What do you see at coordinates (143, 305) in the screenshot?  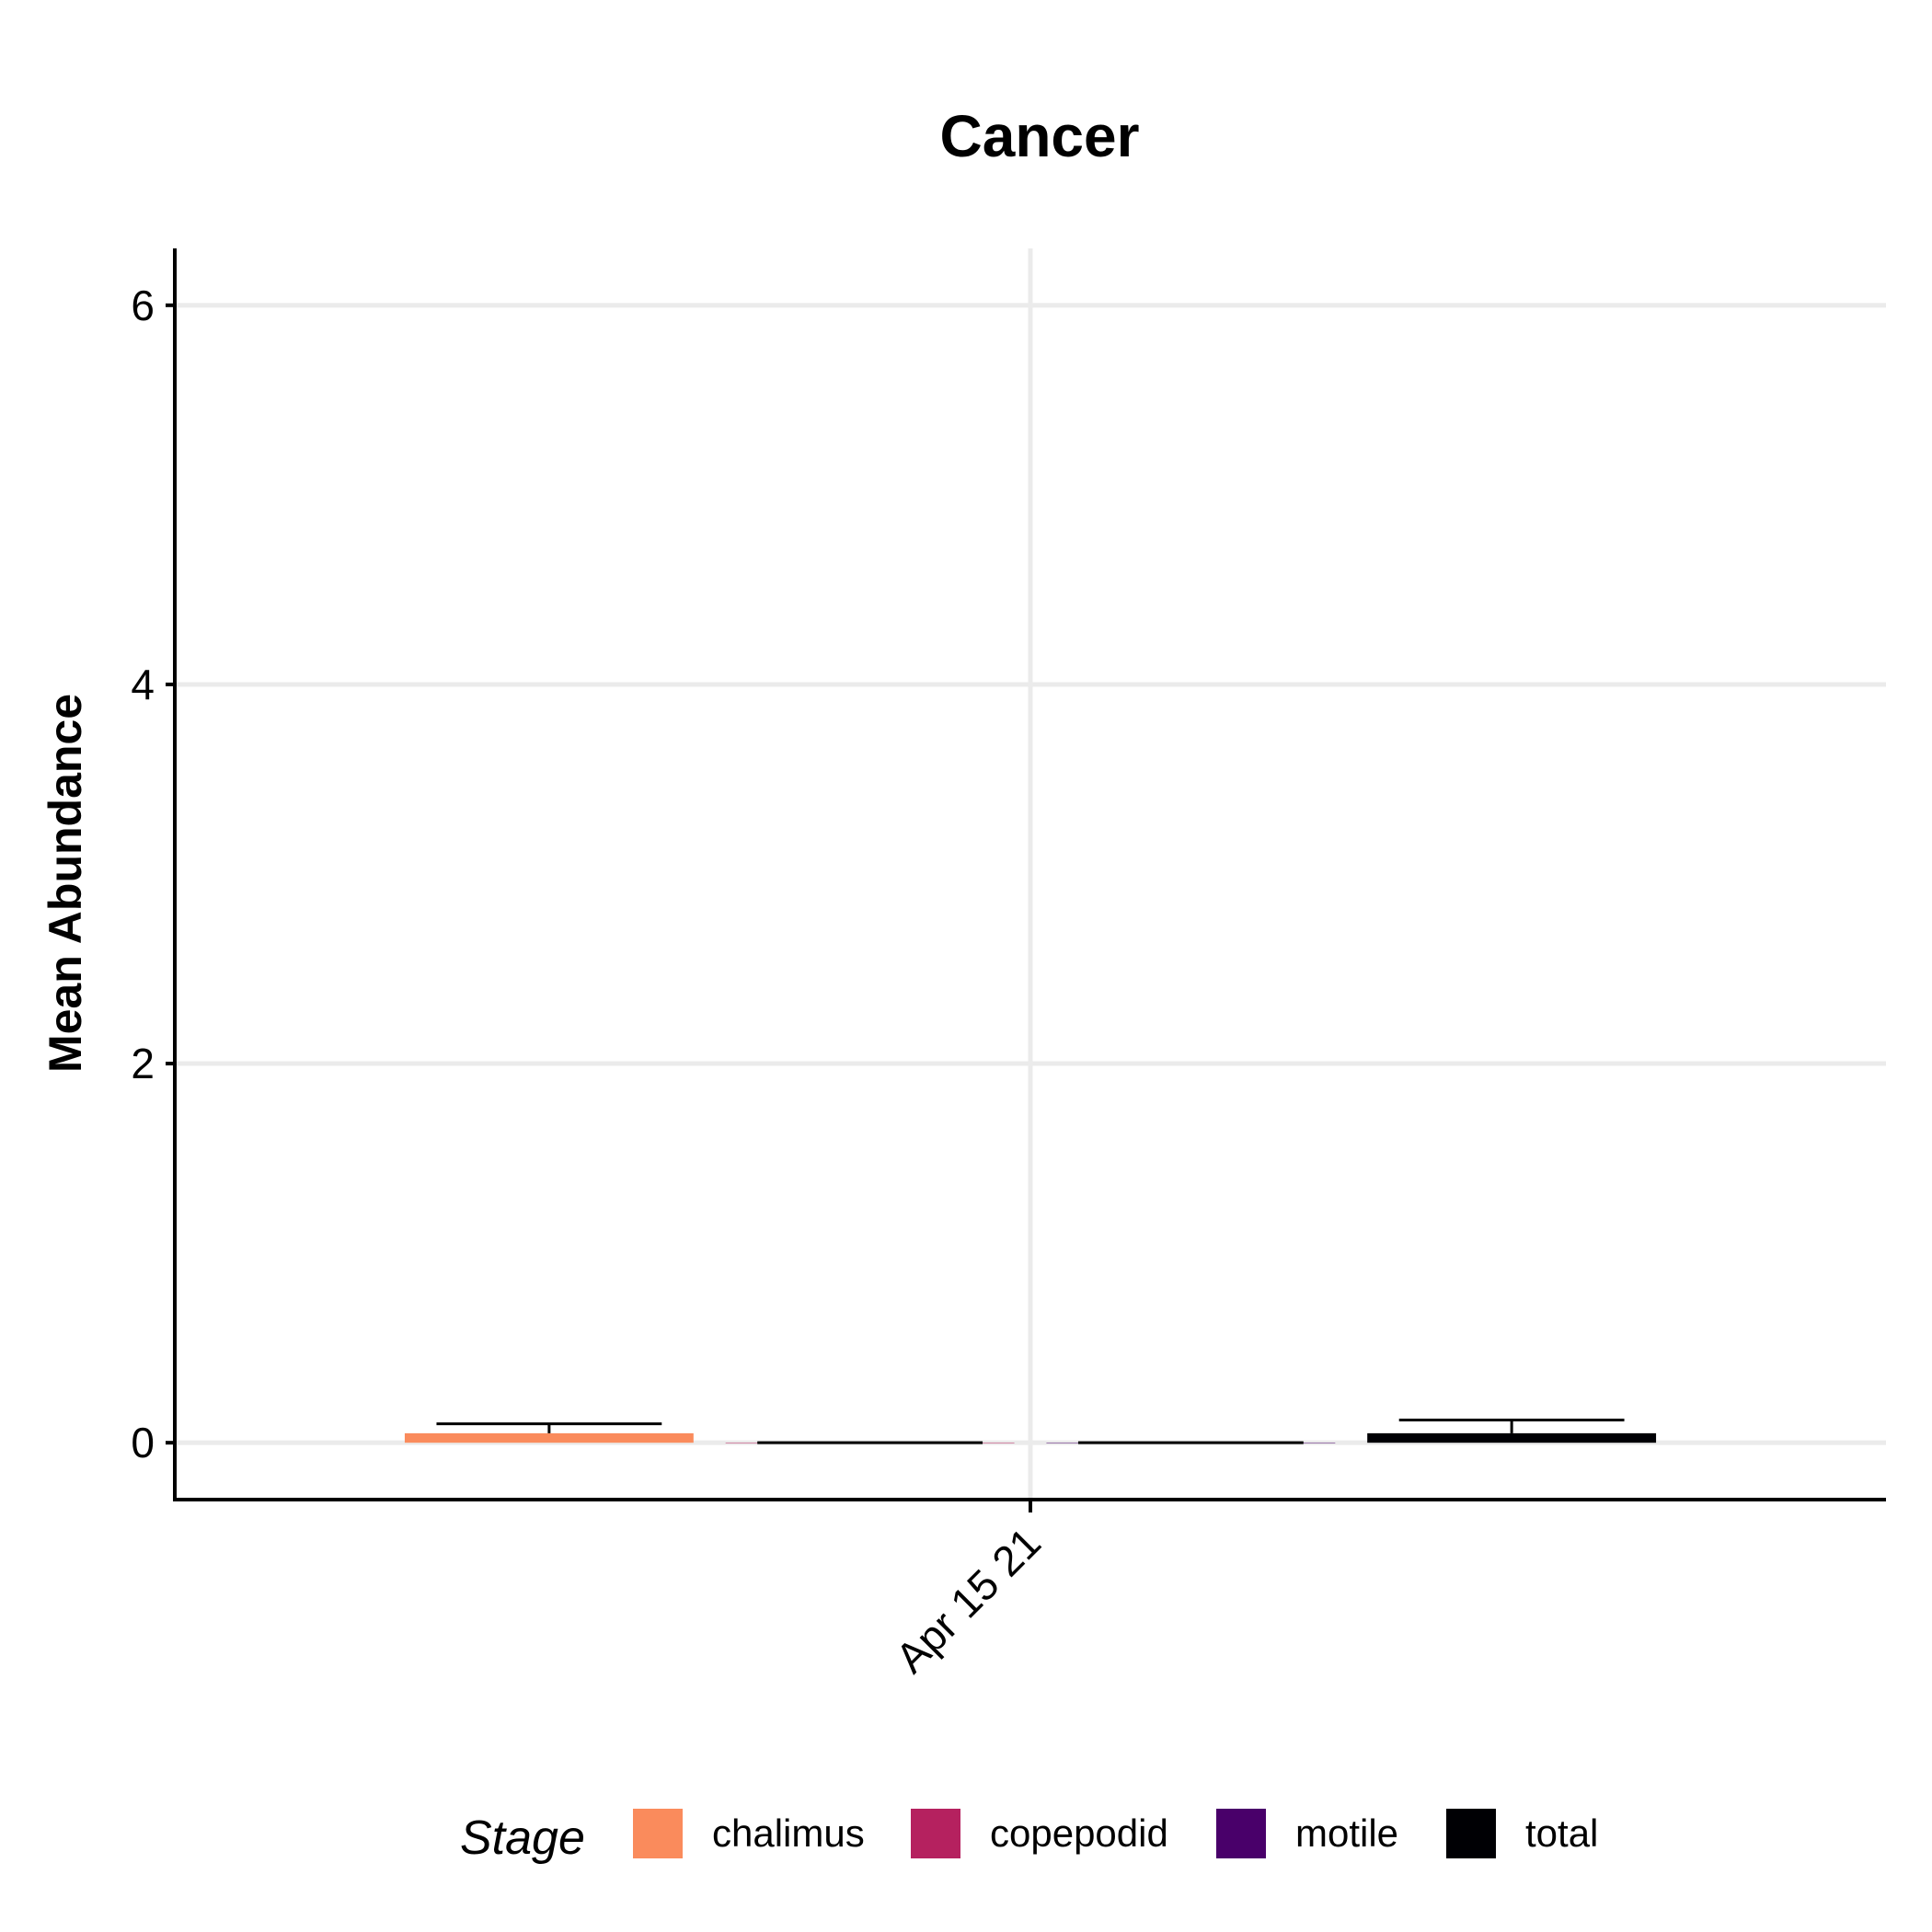 I see `y-tick-label: 6` at bounding box center [143, 305].